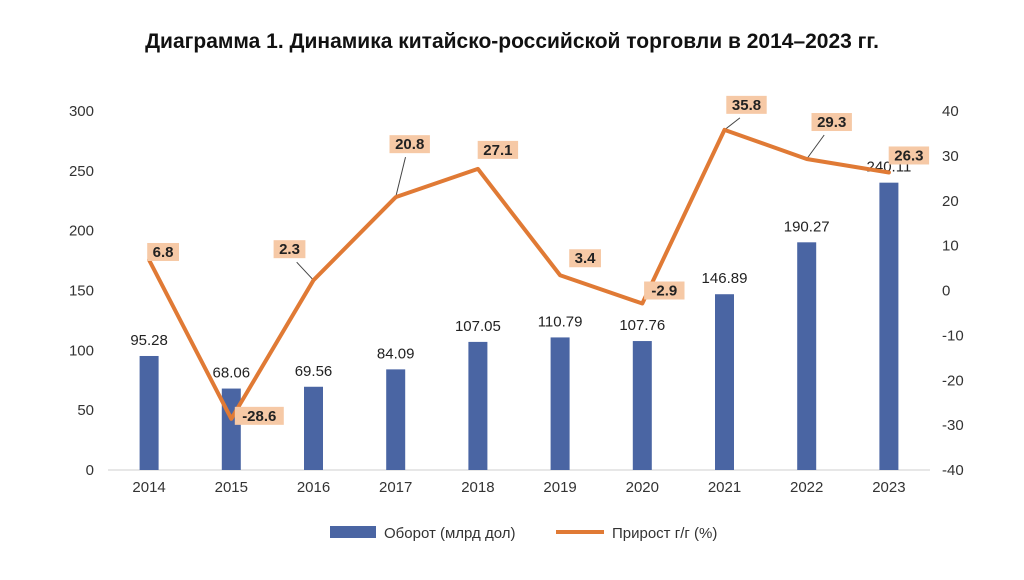 The width and height of the screenshot is (1024, 580). I want to click on point-value-label: 27.1, so click(497, 150).